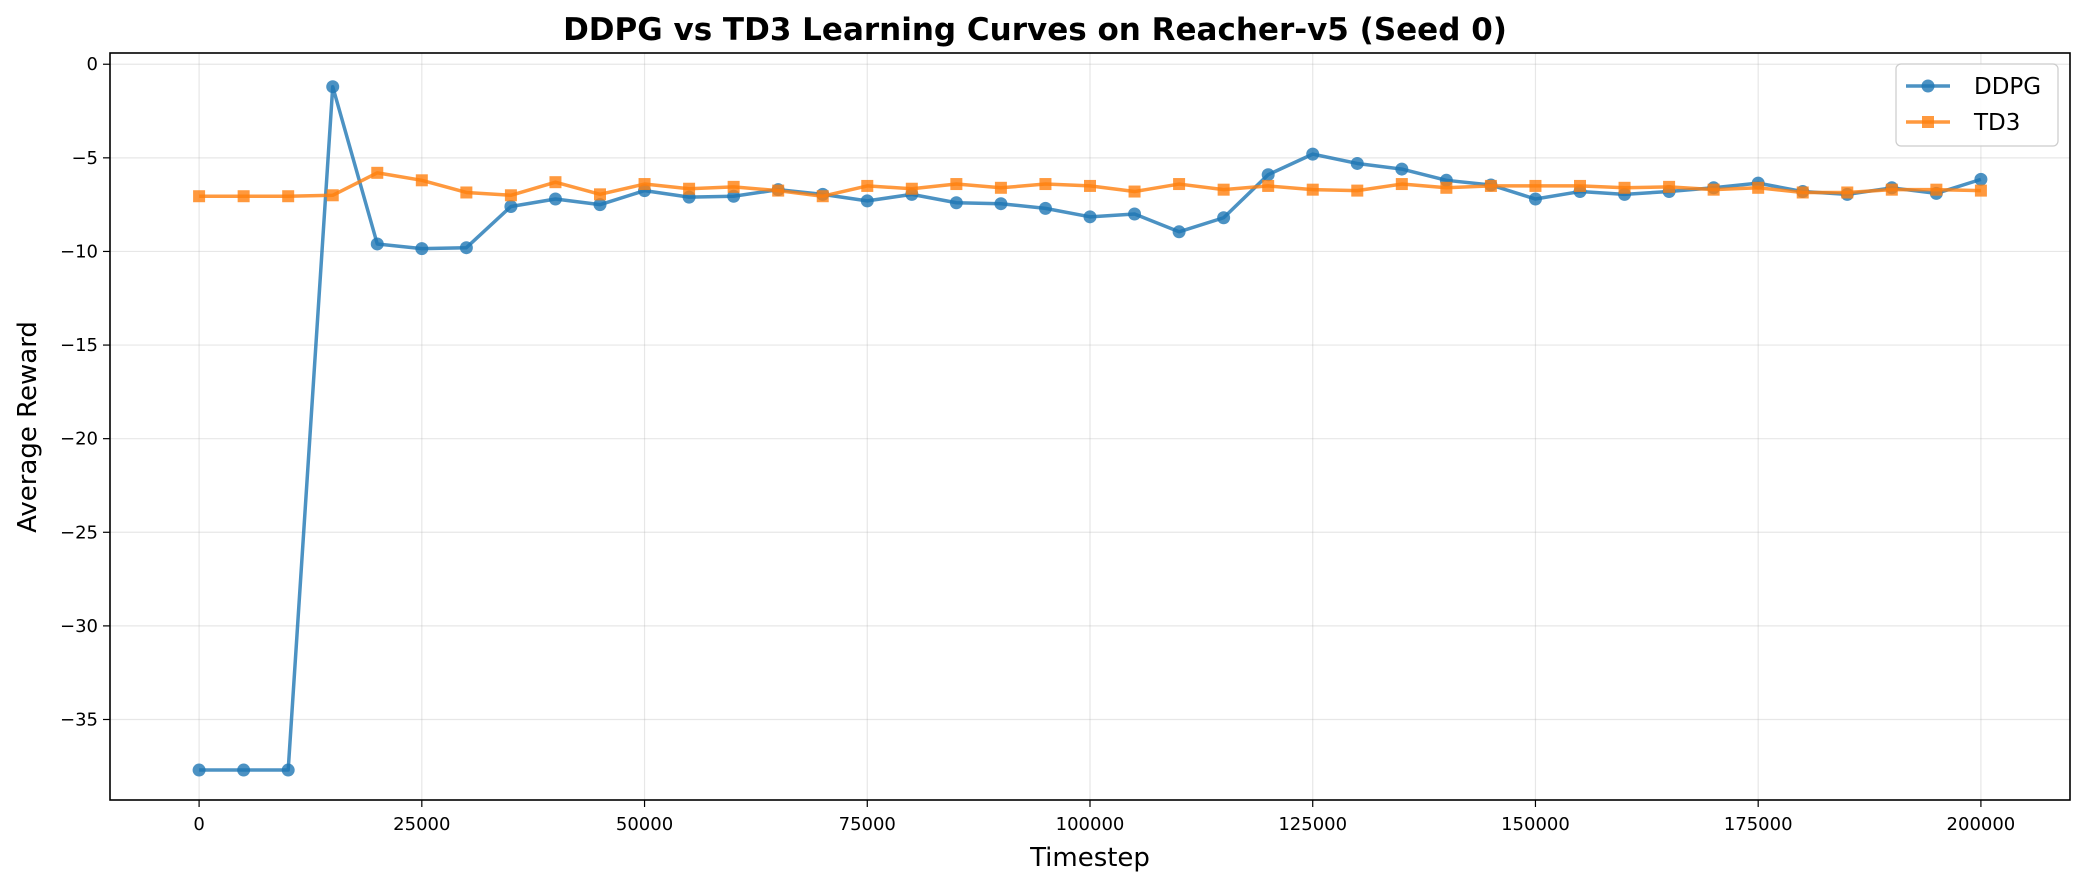  What do you see at coordinates (79, 532) in the screenshot?
I see `y-tick-label: −25` at bounding box center [79, 532].